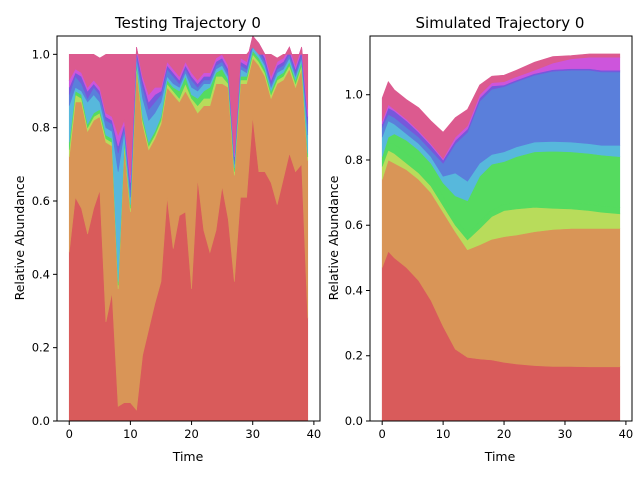  I want to click on chart-title: Testing Trajectory 0, so click(187, 23).